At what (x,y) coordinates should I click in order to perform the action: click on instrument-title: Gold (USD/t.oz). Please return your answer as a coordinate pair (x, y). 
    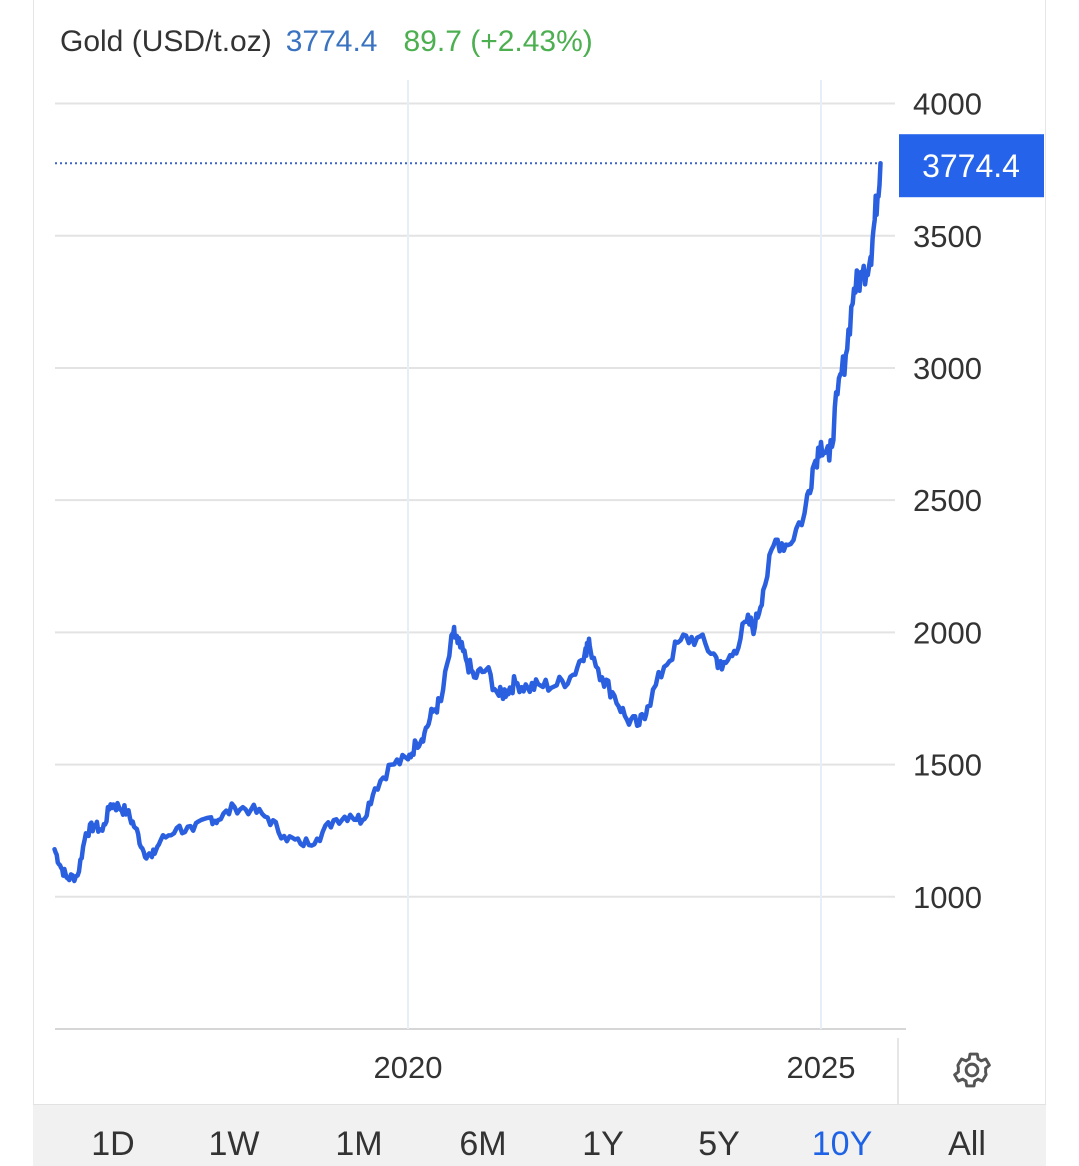
    Looking at the image, I should click on (166, 41).